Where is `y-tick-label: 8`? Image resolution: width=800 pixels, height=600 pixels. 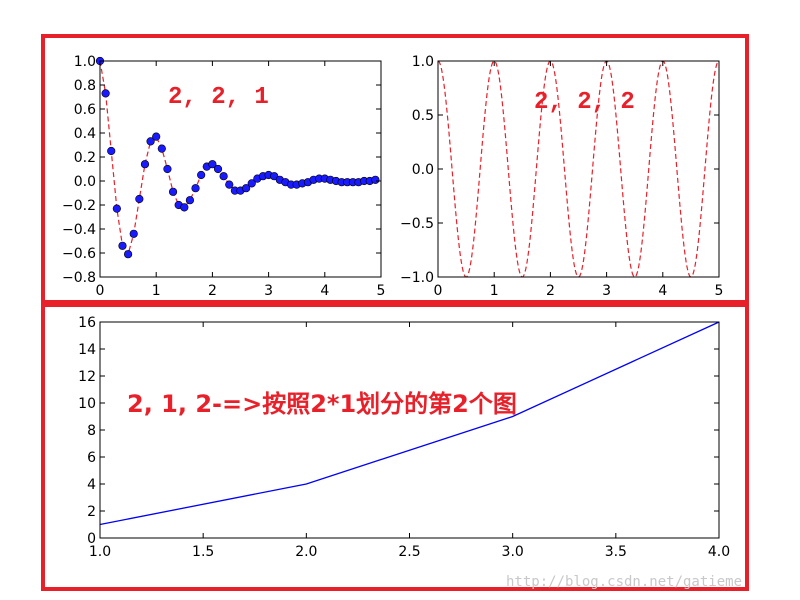 y-tick-label: 8 is located at coordinates (91, 431).